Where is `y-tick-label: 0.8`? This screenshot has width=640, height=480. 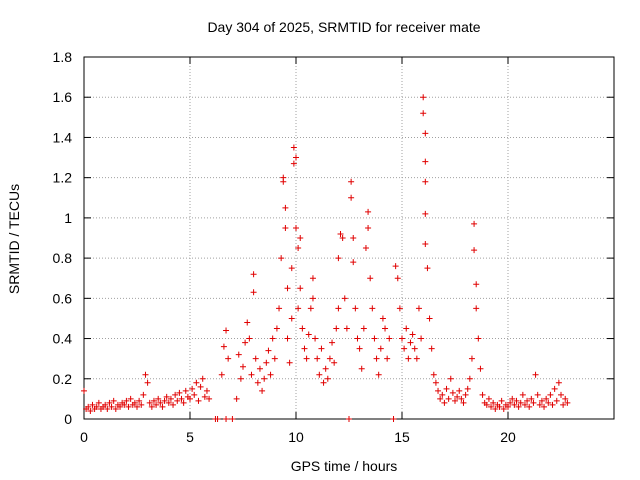 y-tick-label: 0.8 is located at coordinates (63, 258).